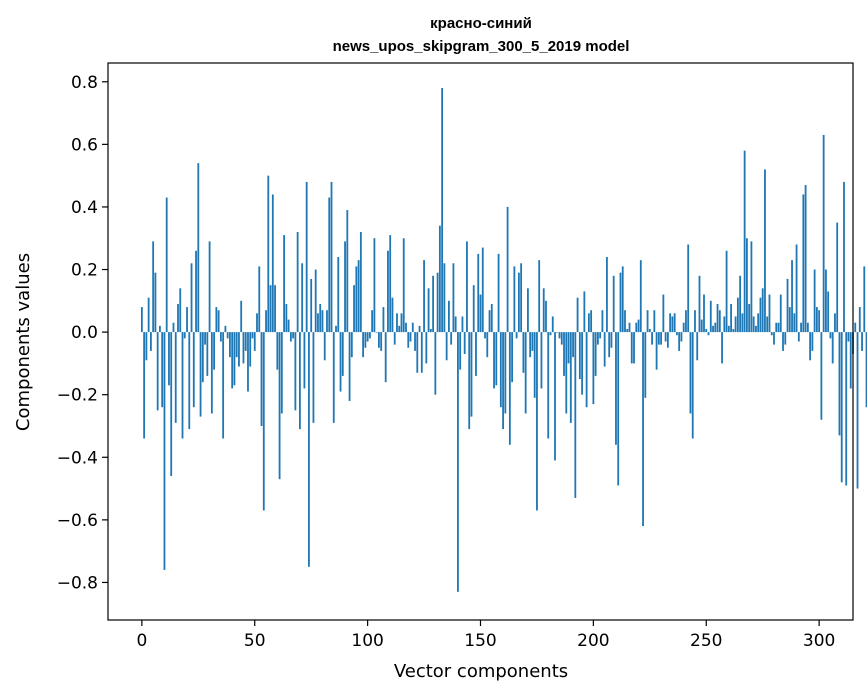 The height and width of the screenshot is (700, 867). What do you see at coordinates (481, 46) in the screenshot?
I see `chart-subtitle: news_upos_skipgram_300_5_2019 model` at bounding box center [481, 46].